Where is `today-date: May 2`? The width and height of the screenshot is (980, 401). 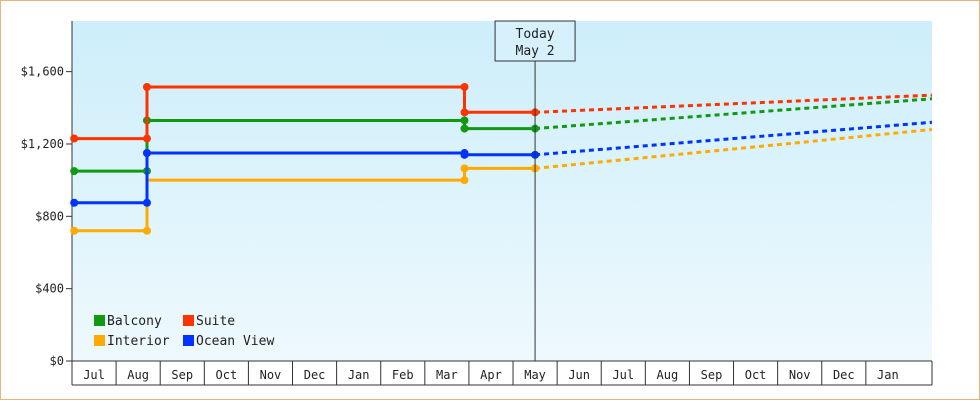 today-date: May 2 is located at coordinates (535, 51).